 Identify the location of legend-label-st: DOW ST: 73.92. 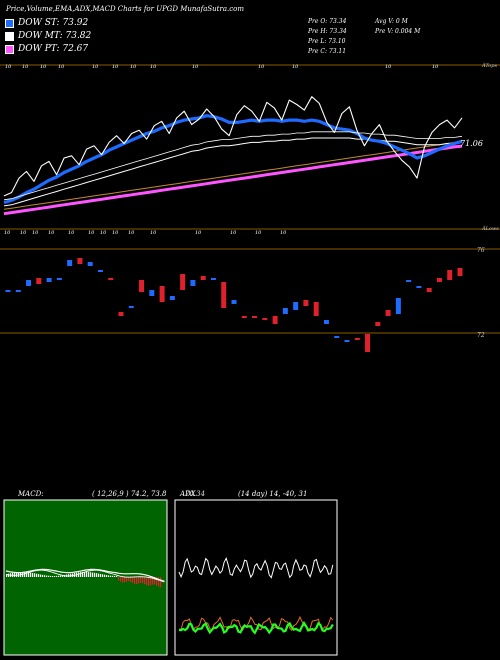
(53, 23).